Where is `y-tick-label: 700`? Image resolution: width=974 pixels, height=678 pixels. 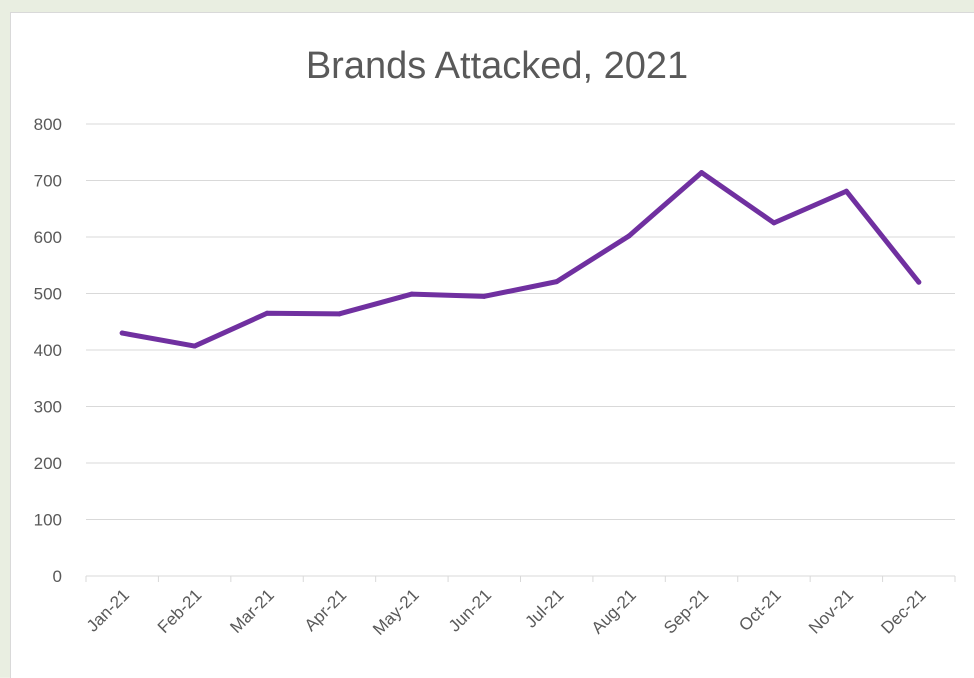 y-tick-label: 700 is located at coordinates (48, 181).